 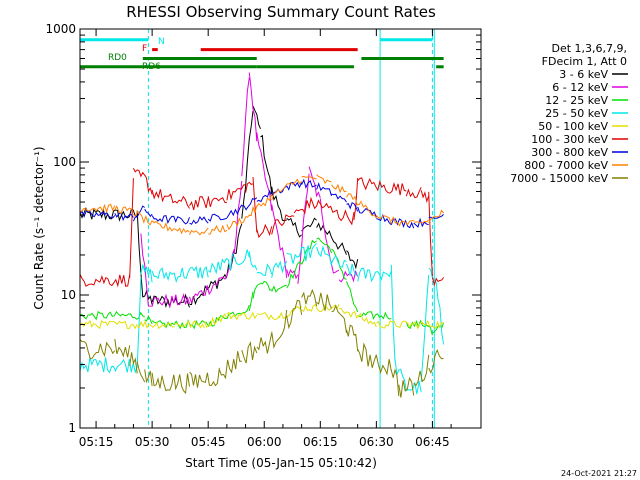 What do you see at coordinates (576, 100) in the screenshot?
I see `legend-label-12-25-kev: 12 - 25 keV` at bounding box center [576, 100].